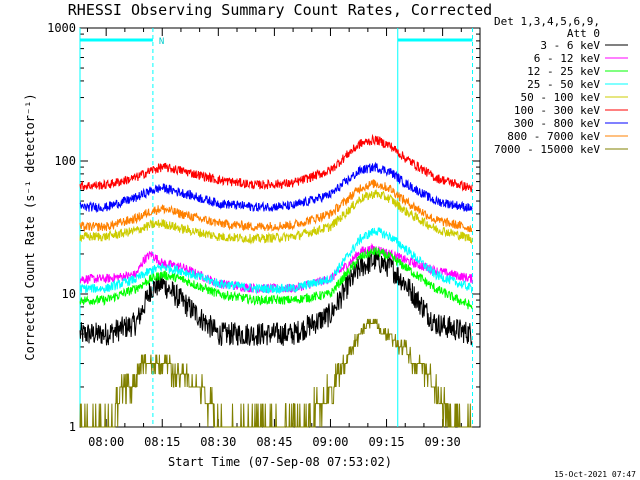  What do you see at coordinates (386, 442) in the screenshot?
I see `x-tick-label: 09:15` at bounding box center [386, 442].